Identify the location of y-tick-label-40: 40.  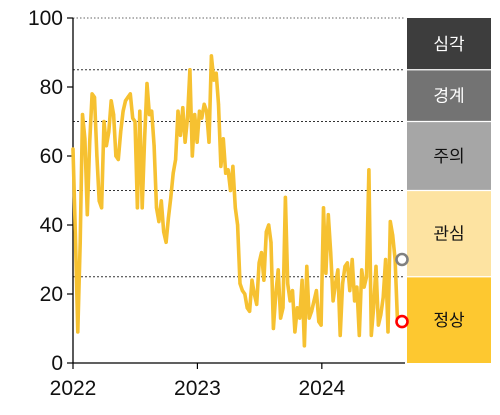
(51, 225).